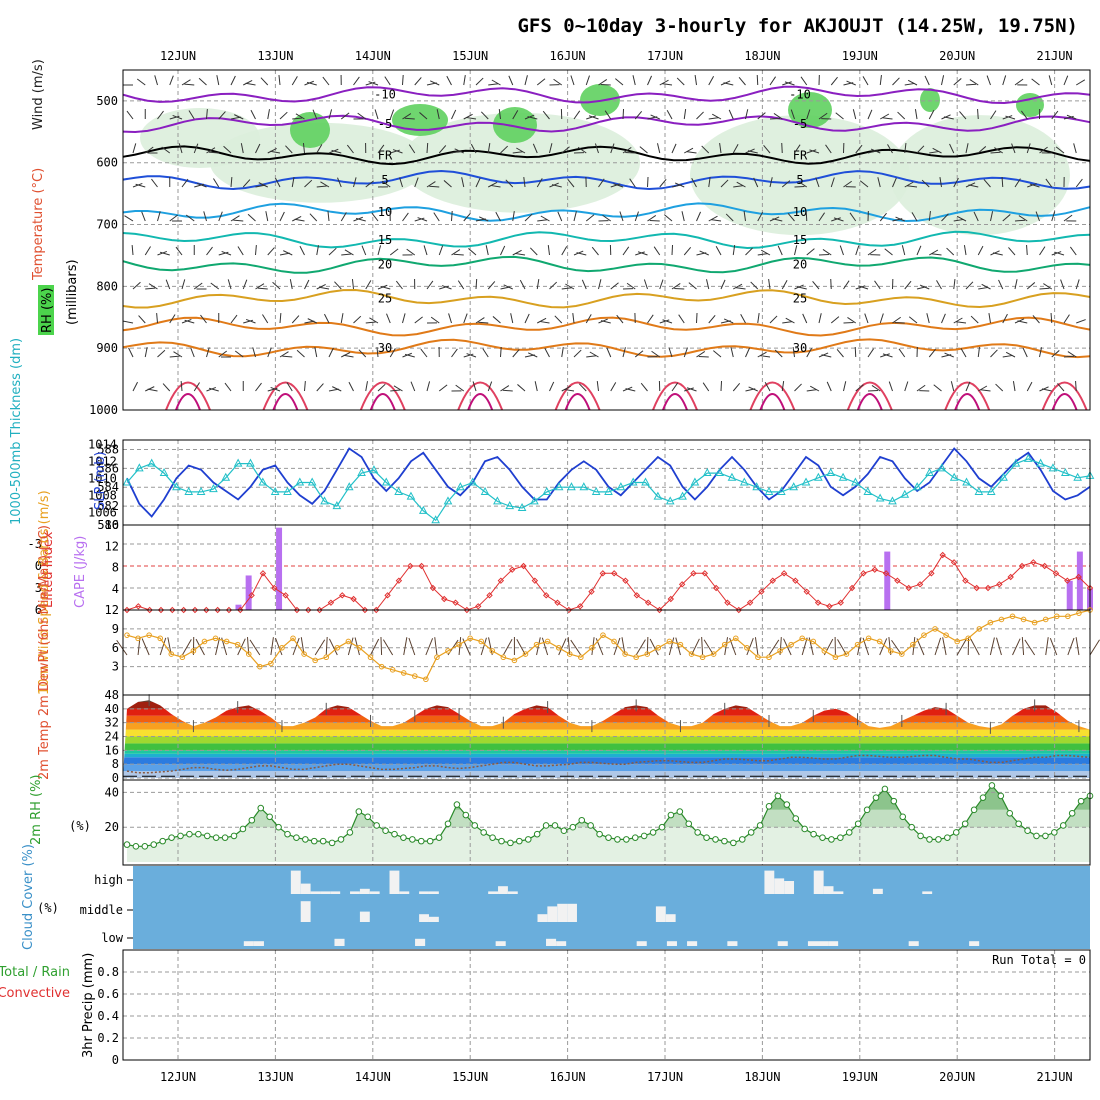  What do you see at coordinates (112, 938) in the screenshot?
I see `cloud-level-label: low` at bounding box center [112, 938].